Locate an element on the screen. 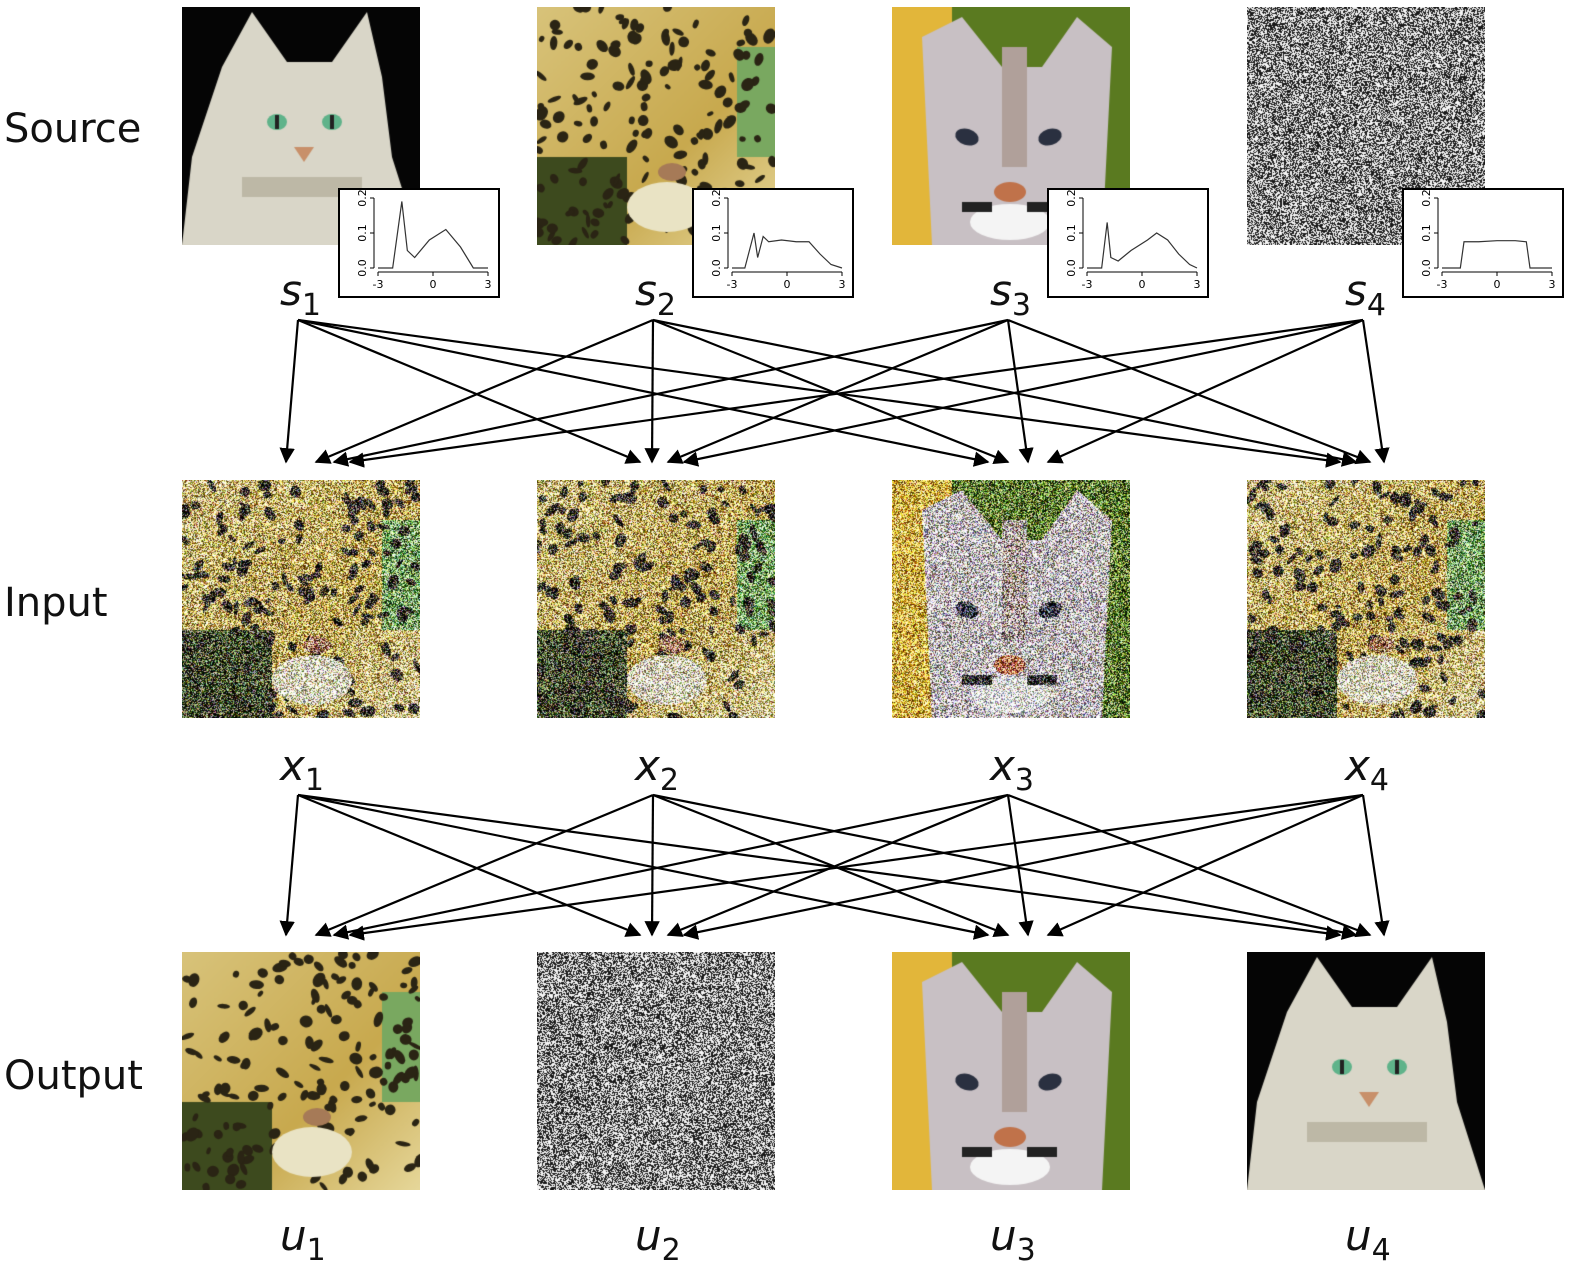  input-var-4: x4 is located at coordinates (1367, 769).